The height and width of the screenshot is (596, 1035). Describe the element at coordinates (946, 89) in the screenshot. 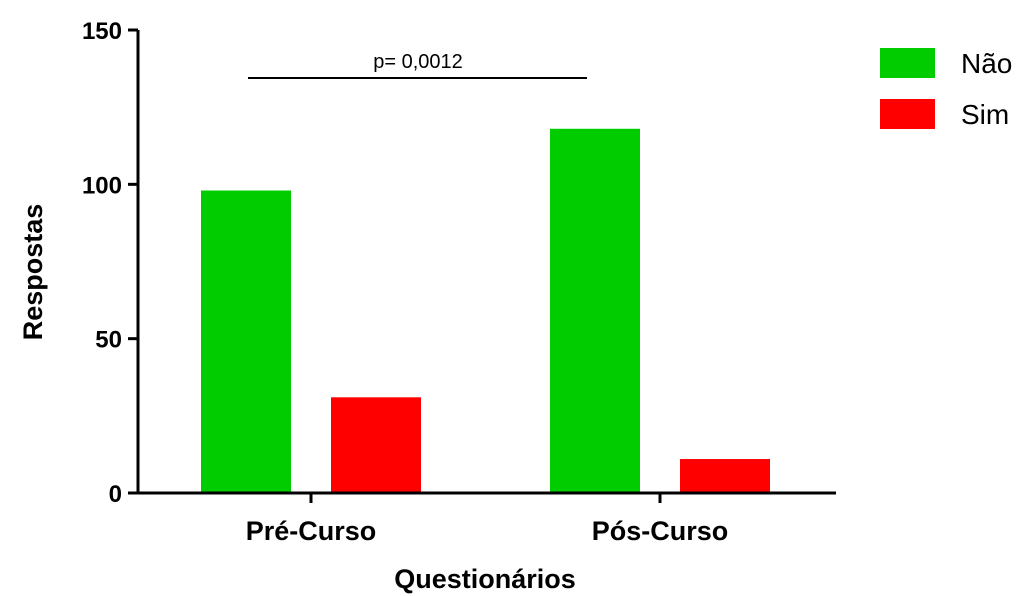

I see `legend: Não Sim` at that location.